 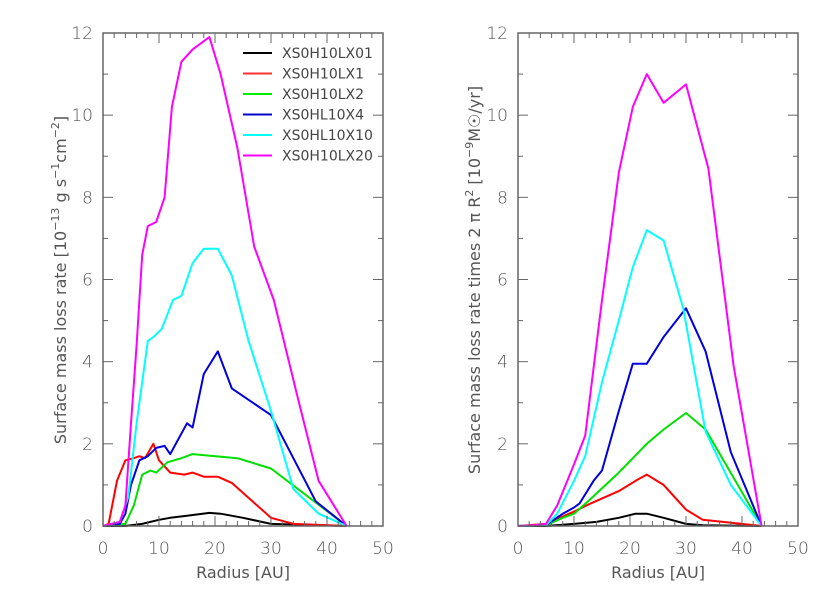 I want to click on legend-label: XS0HL10X4, so click(x=323, y=116).